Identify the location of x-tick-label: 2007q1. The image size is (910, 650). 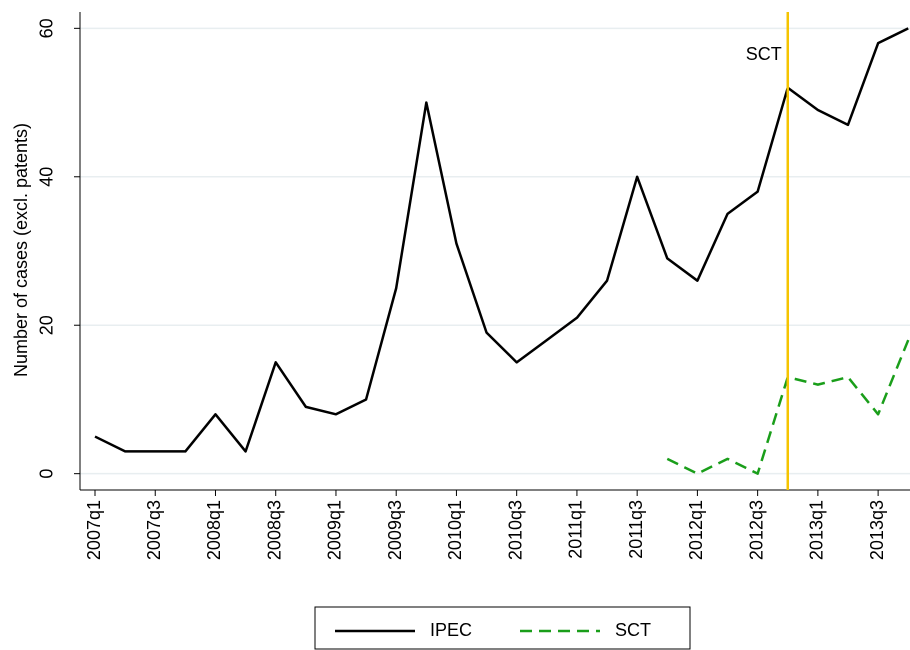
(94, 530).